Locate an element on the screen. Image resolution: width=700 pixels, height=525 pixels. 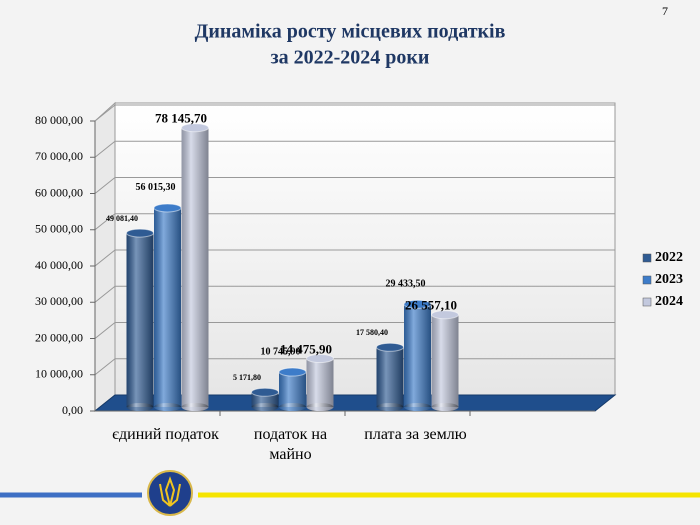
y-tick-label: 20 000,00 is located at coordinates (59, 337).